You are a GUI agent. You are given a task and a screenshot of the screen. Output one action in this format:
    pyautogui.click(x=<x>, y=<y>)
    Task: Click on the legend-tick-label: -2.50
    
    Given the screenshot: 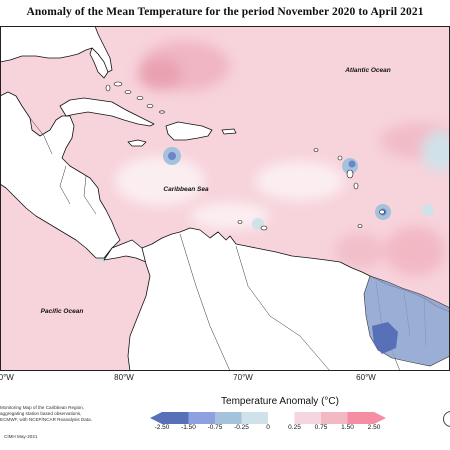 What is the action you would take?
    pyautogui.click(x=162, y=427)
    